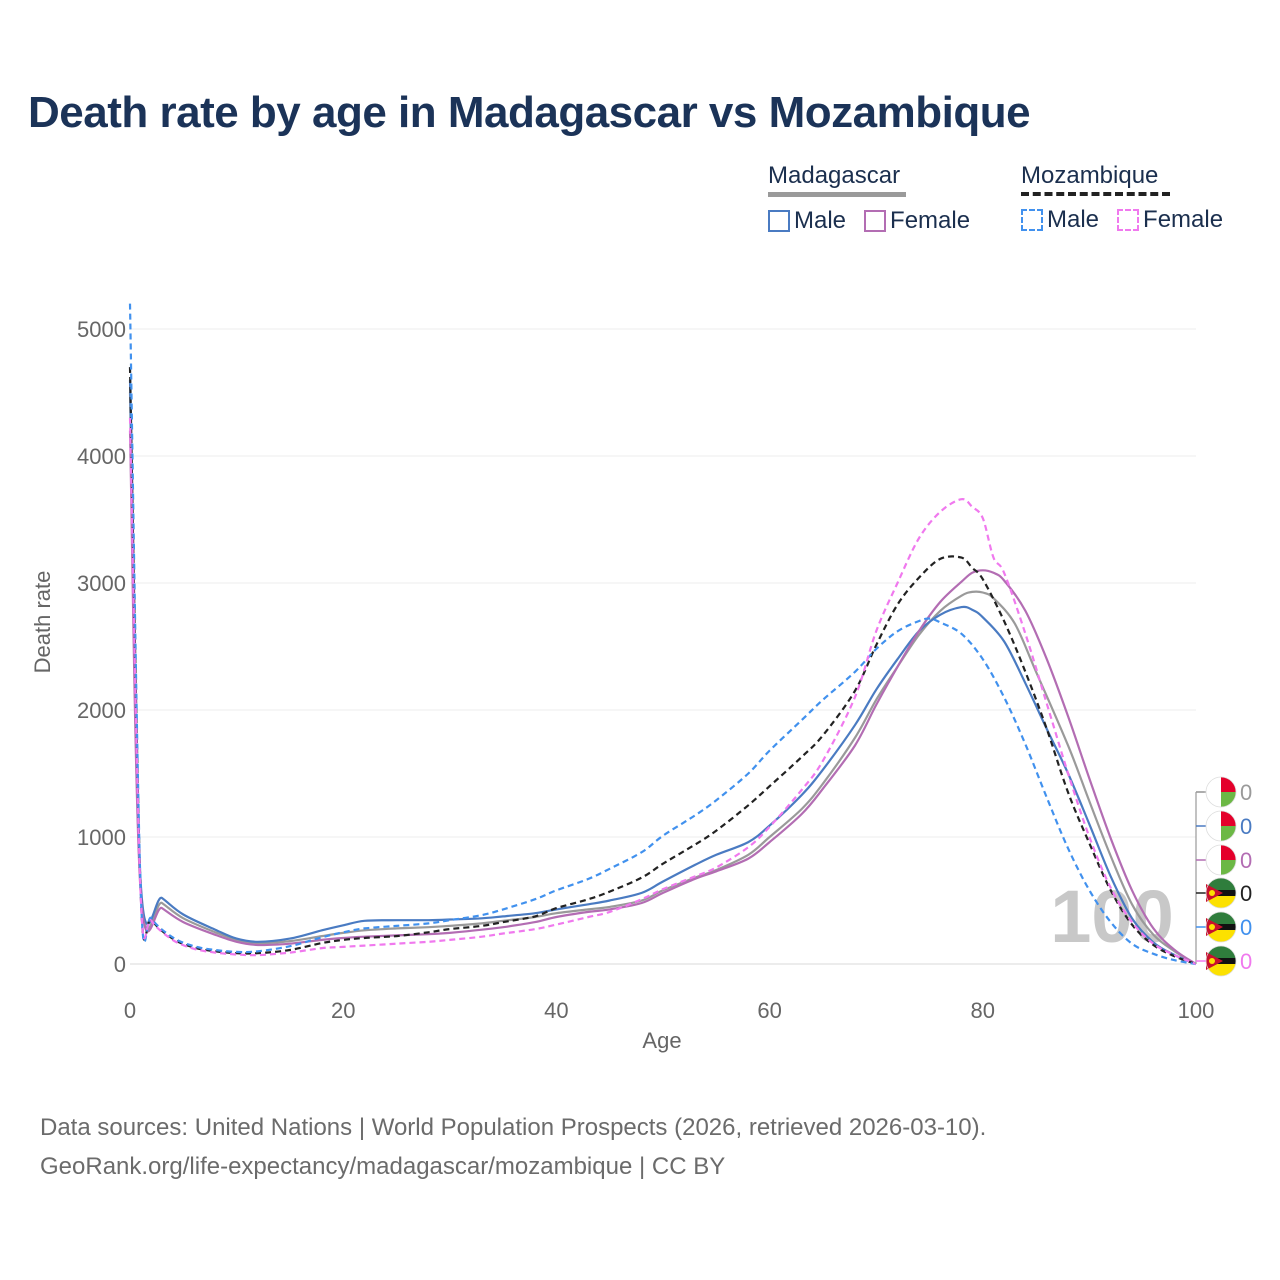 This screenshot has height=1280, width=1280. Describe the element at coordinates (1246, 860) in the screenshot. I see `end-label-madagascar-female: 0` at that location.